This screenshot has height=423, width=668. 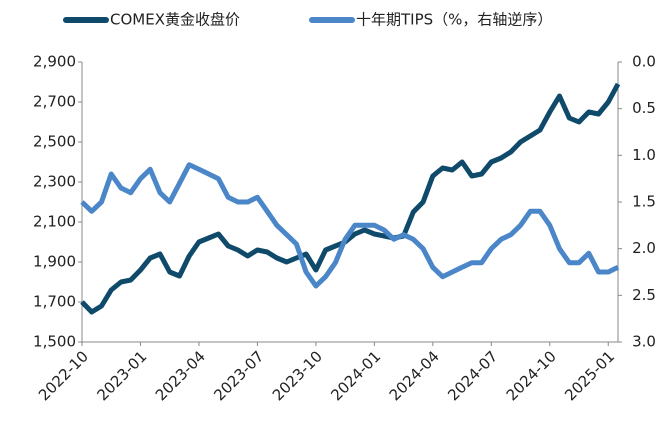 I want to click on x-tick-label: 2024-04, so click(x=414, y=375).